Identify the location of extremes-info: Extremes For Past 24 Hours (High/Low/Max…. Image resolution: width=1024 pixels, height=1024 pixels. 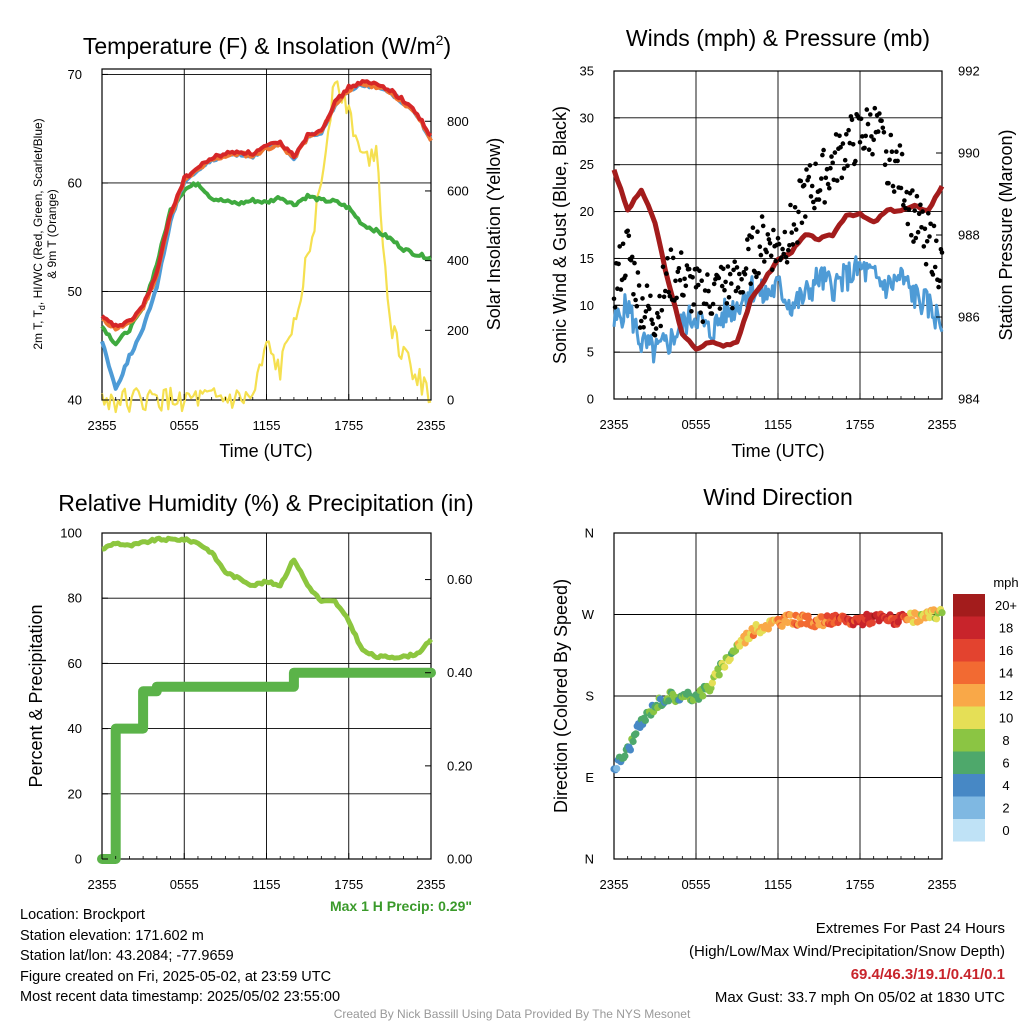
(847, 963).